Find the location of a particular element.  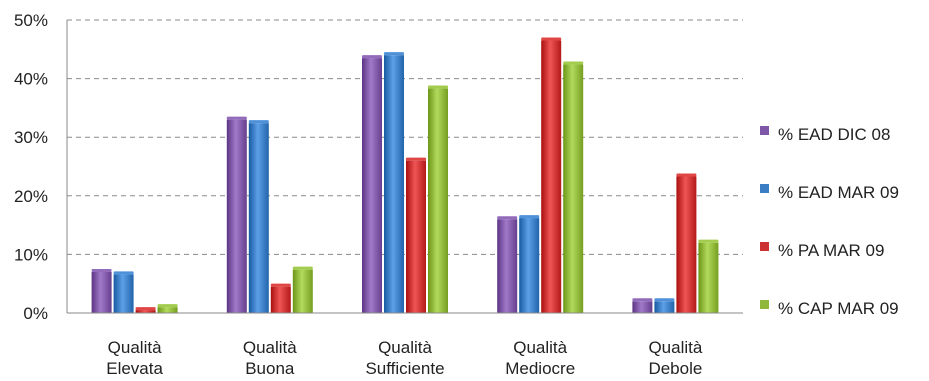

y-axis: 0% 10% 20% 30% 40% 50% is located at coordinates (41, 167).